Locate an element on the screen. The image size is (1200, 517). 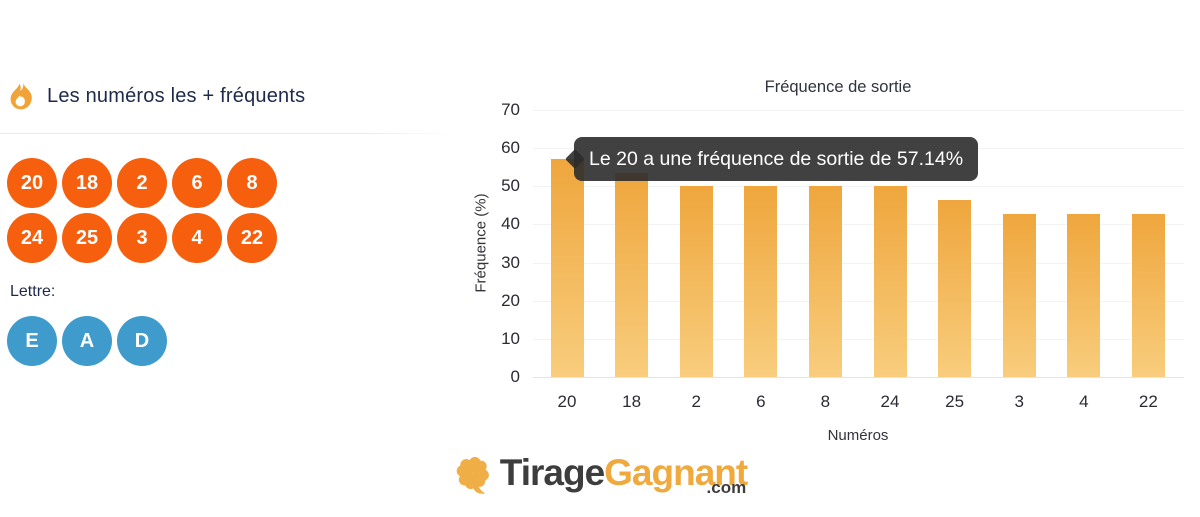
x-tick-label-25: 25 is located at coordinates (955, 401).